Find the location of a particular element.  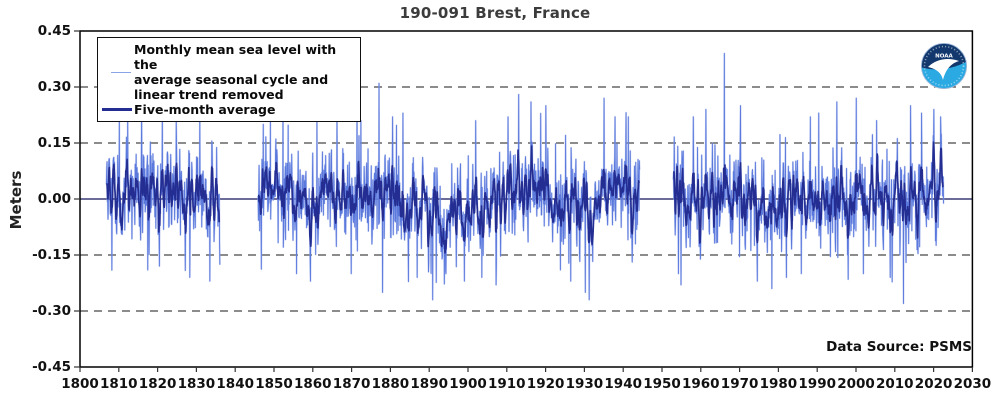

svg-text: 0.00 is located at coordinates (54, 199).